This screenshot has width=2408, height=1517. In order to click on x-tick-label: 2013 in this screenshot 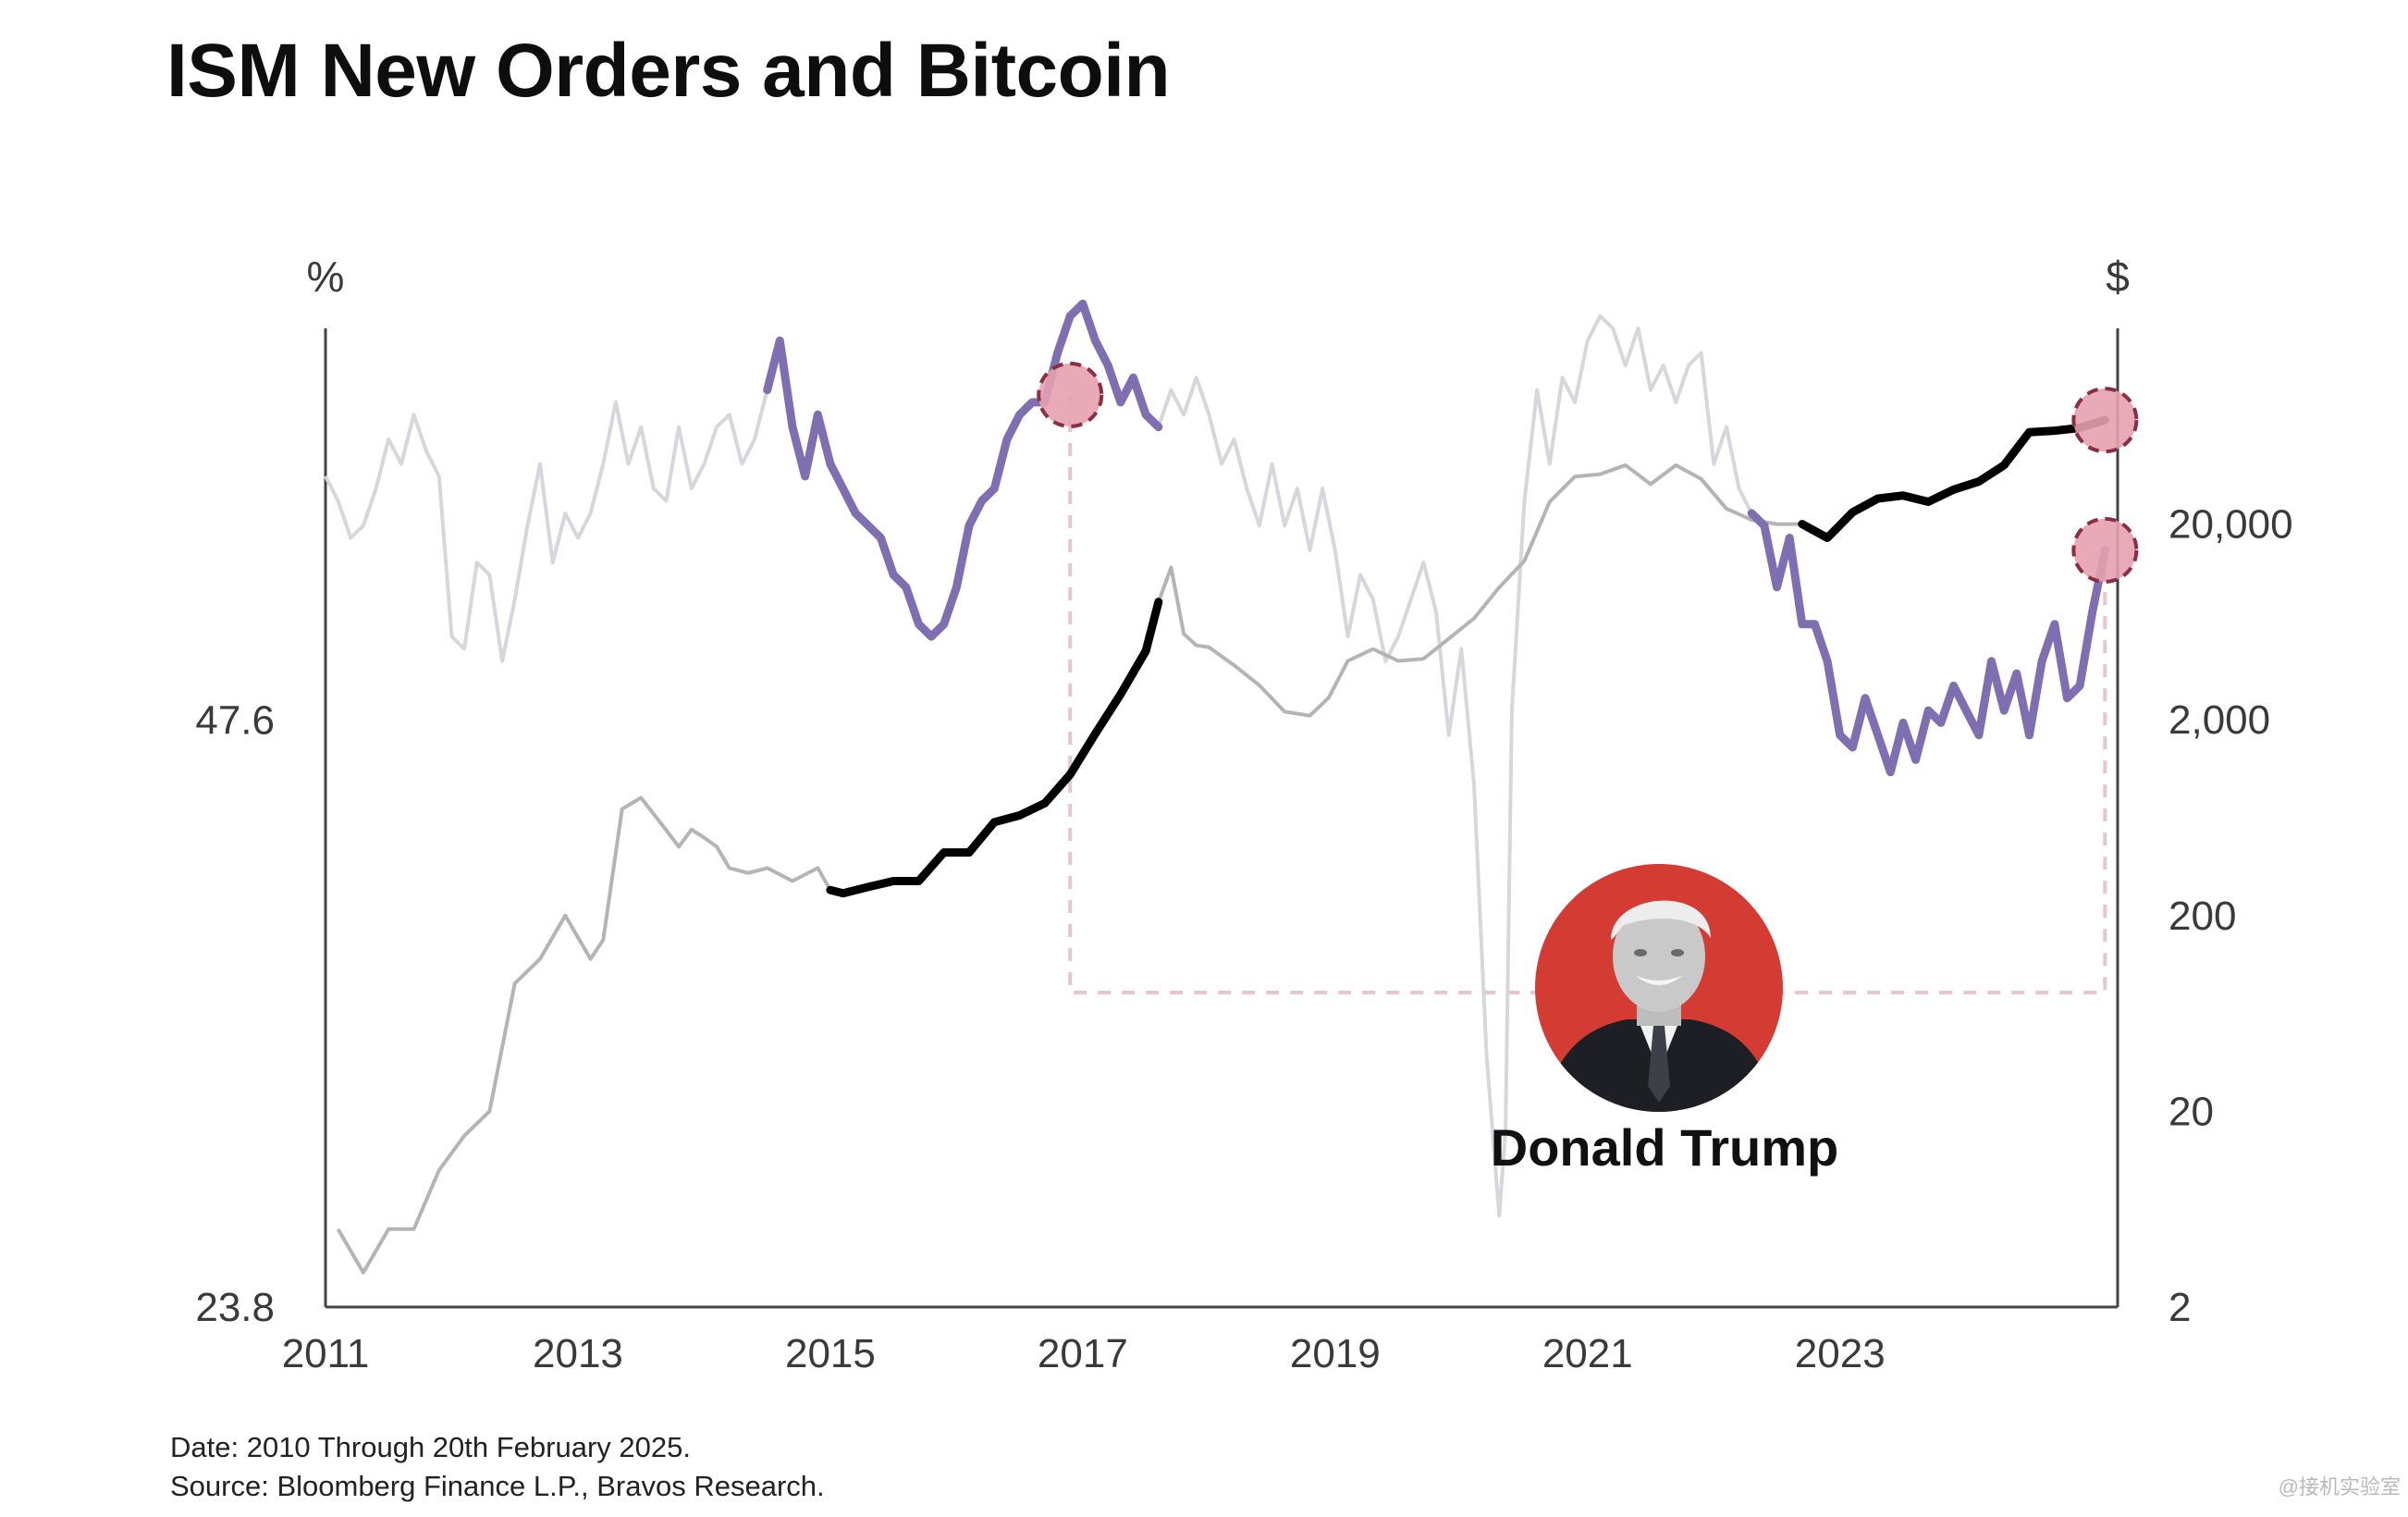, I will do `click(578, 1354)`.